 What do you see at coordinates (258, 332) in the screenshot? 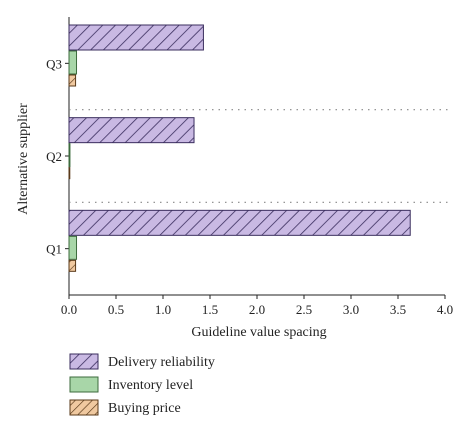
I see `x-axis-label: Guideline value spacing` at bounding box center [258, 332].